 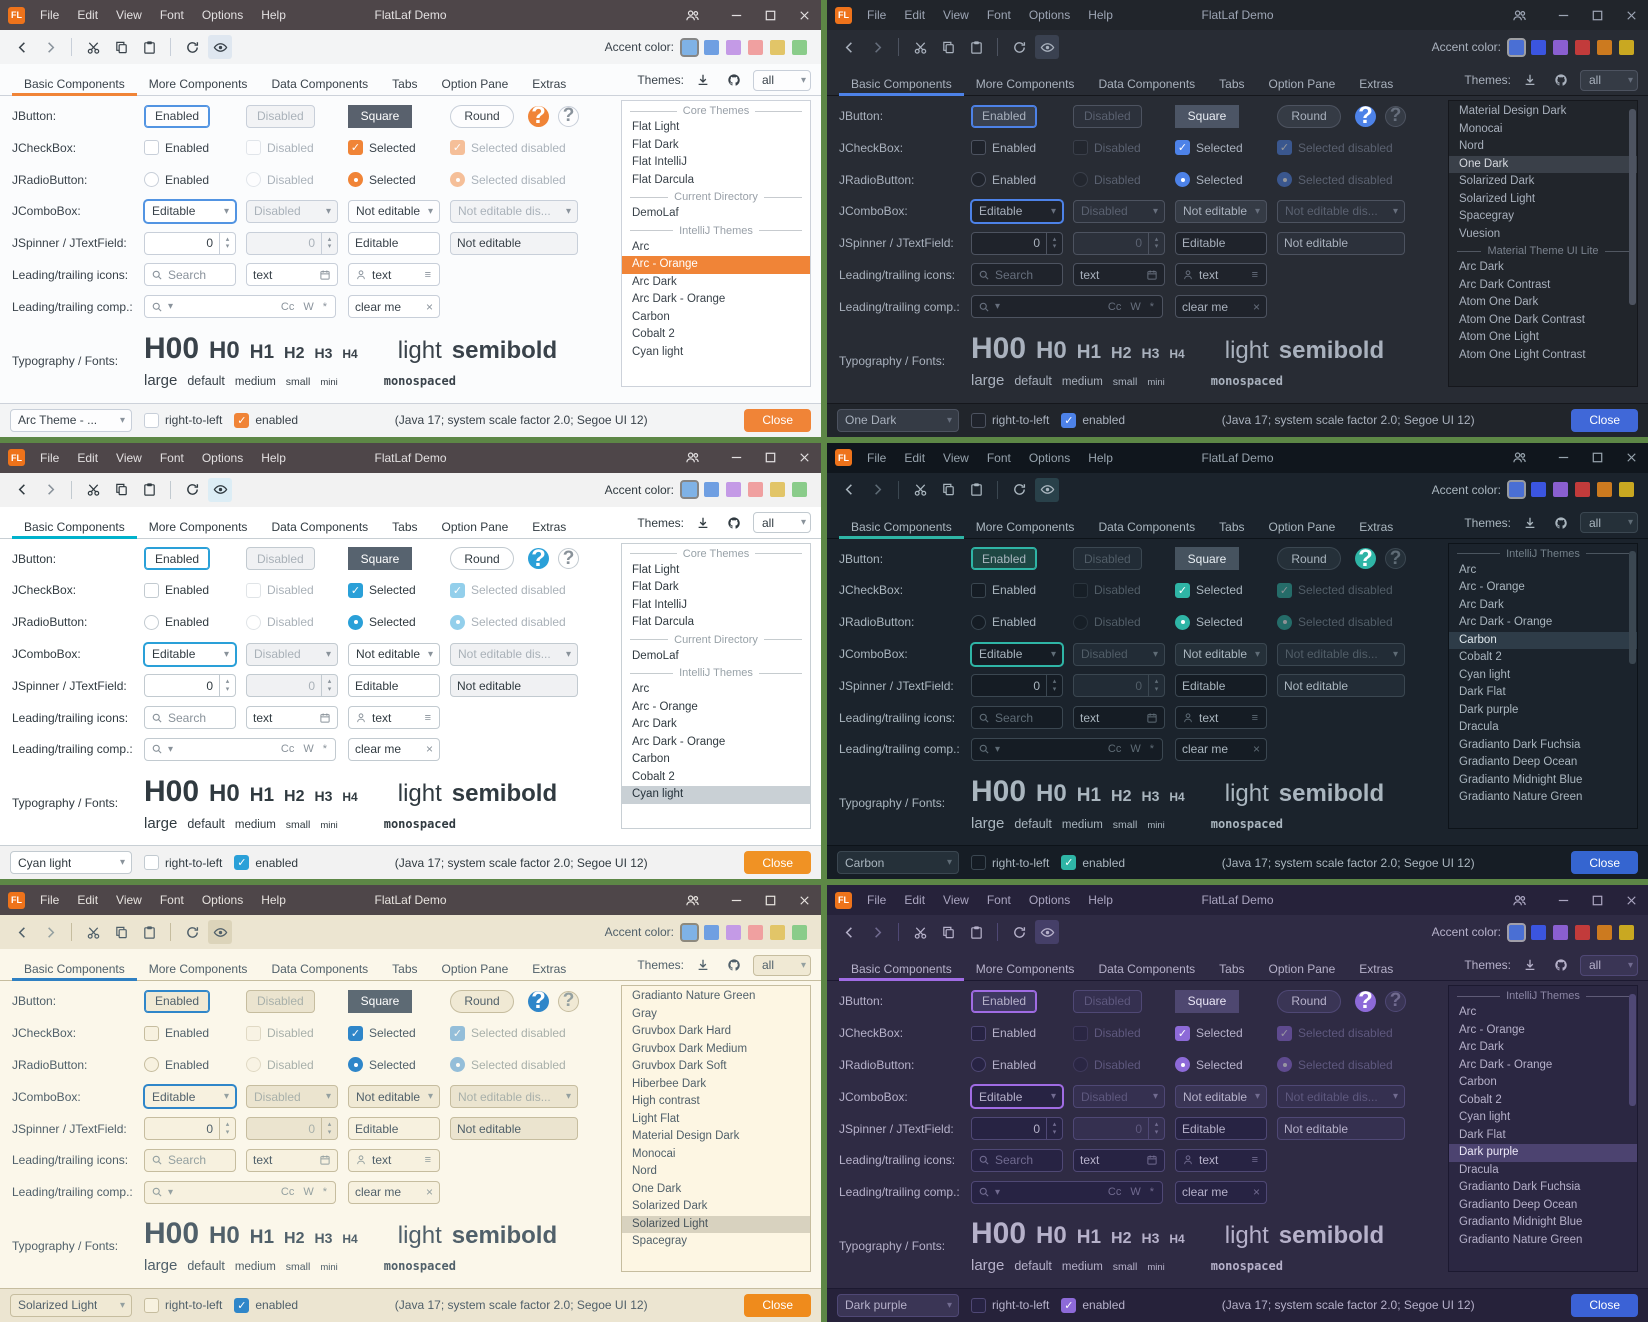 I want to click on clearable-input: clear me ×, so click(x=1221, y=1192).